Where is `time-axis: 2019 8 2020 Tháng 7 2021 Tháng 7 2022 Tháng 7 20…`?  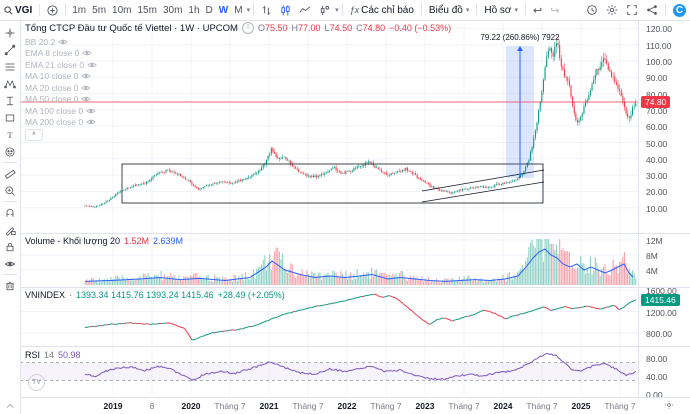
time-axis: 2019 8 2020 Tháng 7 2021 Tháng 7 2022 Tháng 7 20… is located at coordinates (355, 406).